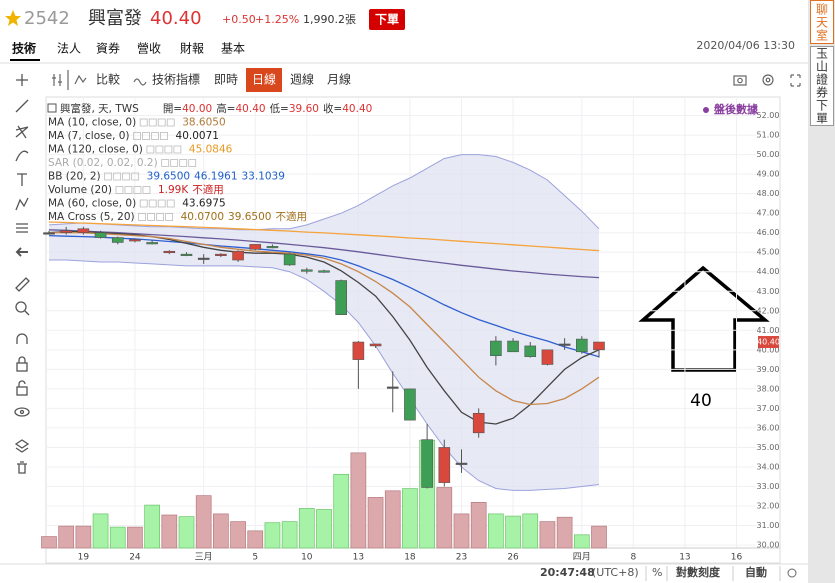 The width and height of the screenshot is (835, 583). Describe the element at coordinates (140, 82) in the screenshot. I see `indicator-icon` at that location.